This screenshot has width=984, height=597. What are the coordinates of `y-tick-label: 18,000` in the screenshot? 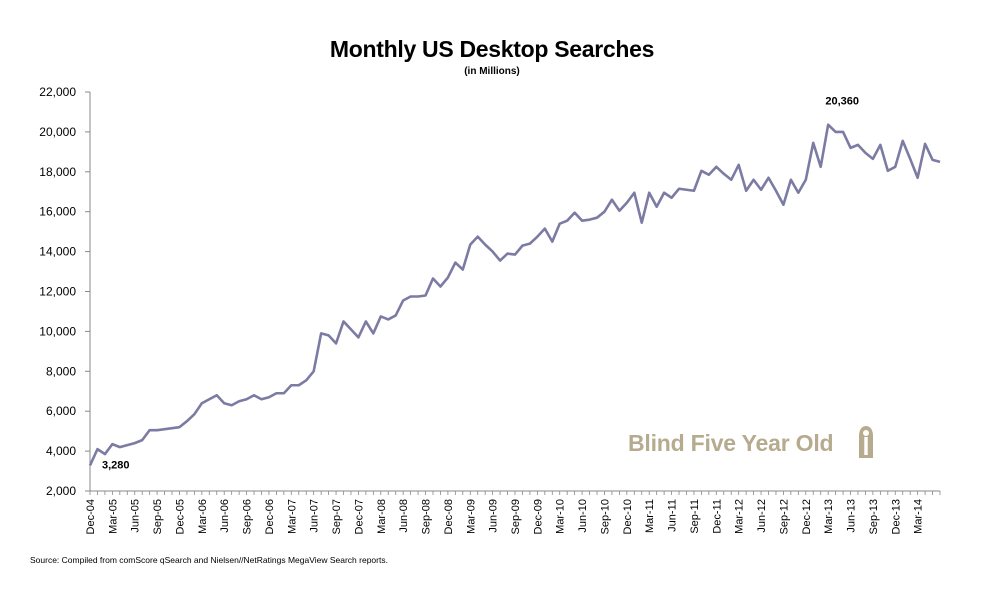 It's located at (57, 172).